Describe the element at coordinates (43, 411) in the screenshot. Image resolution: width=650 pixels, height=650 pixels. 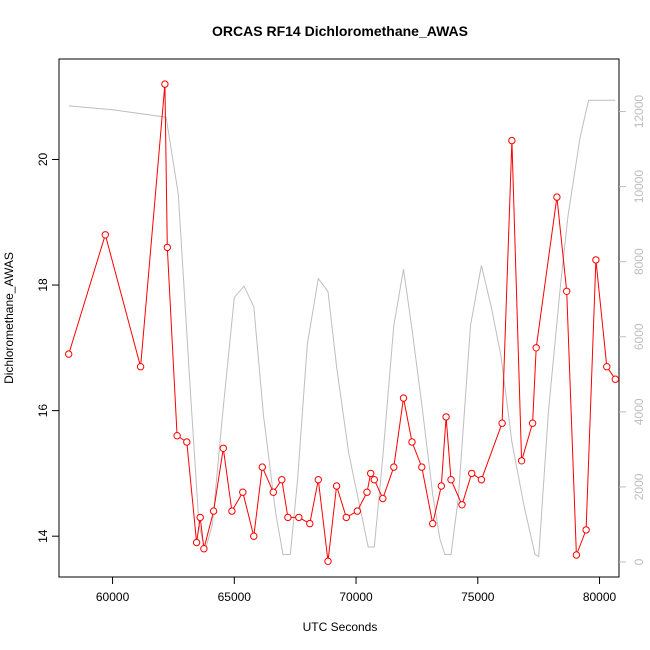
I see `y-tick-label: 16` at that location.